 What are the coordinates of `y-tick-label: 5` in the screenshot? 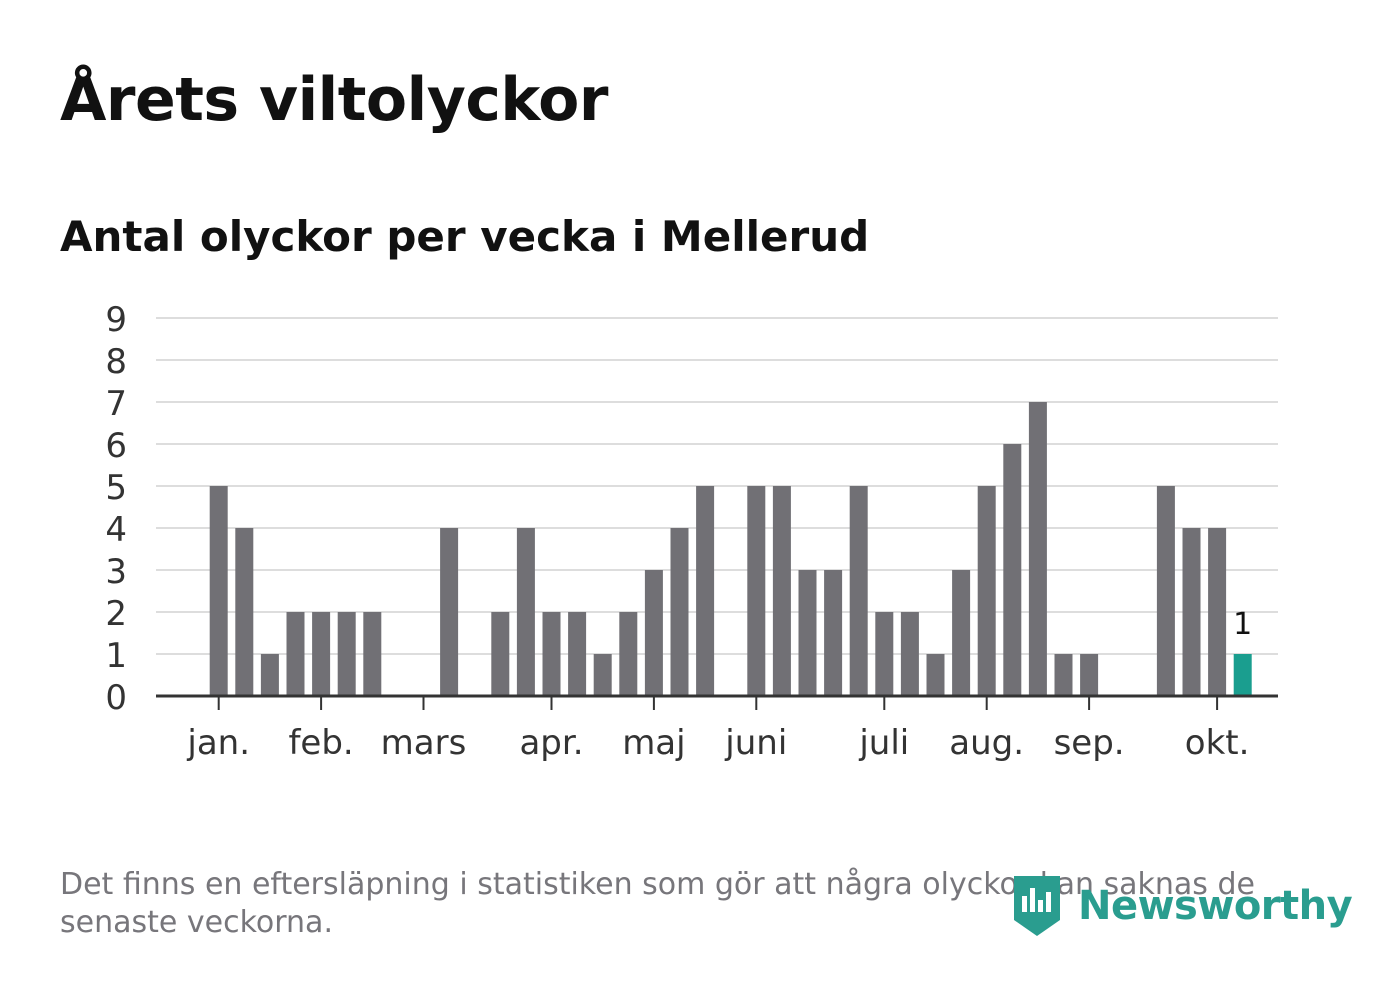 It's located at (116, 488).